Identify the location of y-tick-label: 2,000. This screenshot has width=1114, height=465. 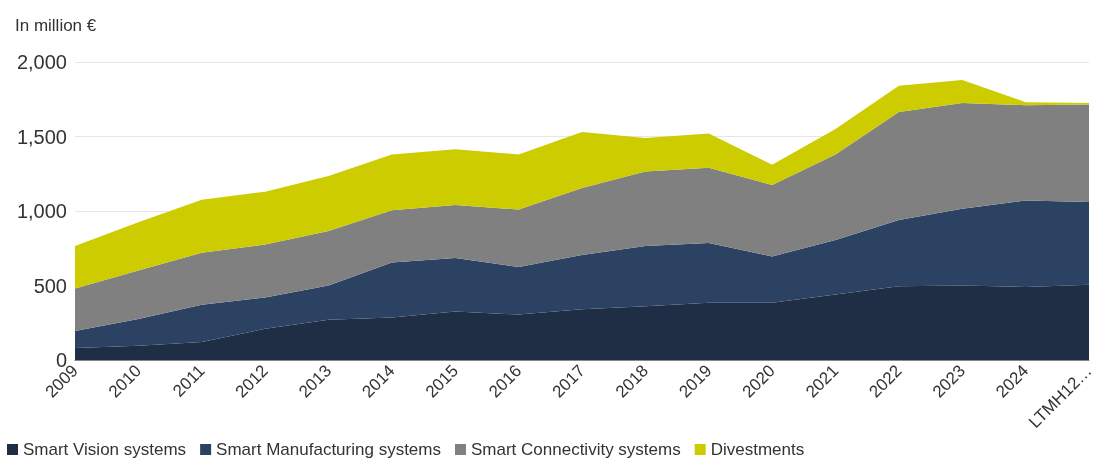
(41, 62).